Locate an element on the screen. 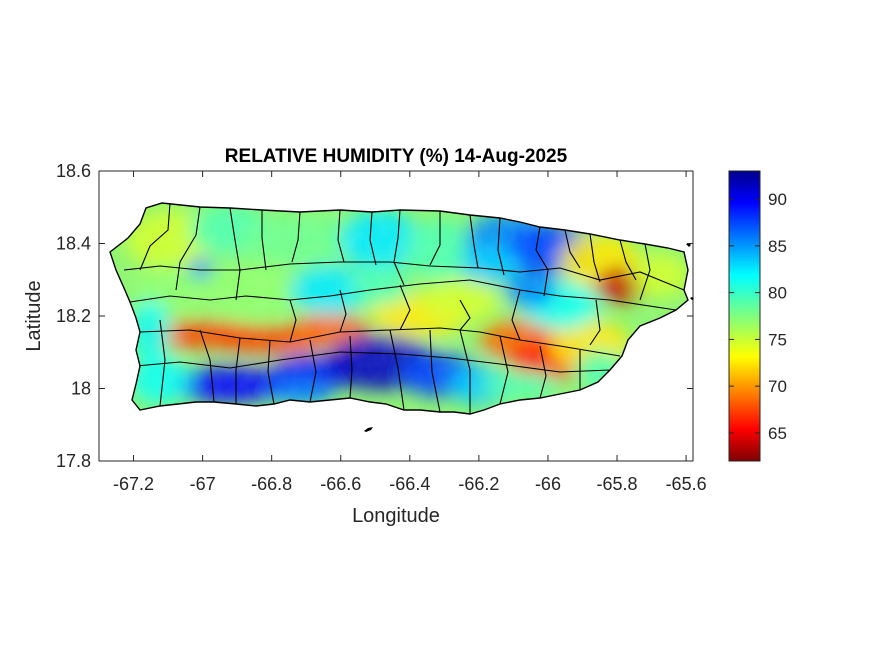  colorbar-tick-label: 85 is located at coordinates (777, 246).